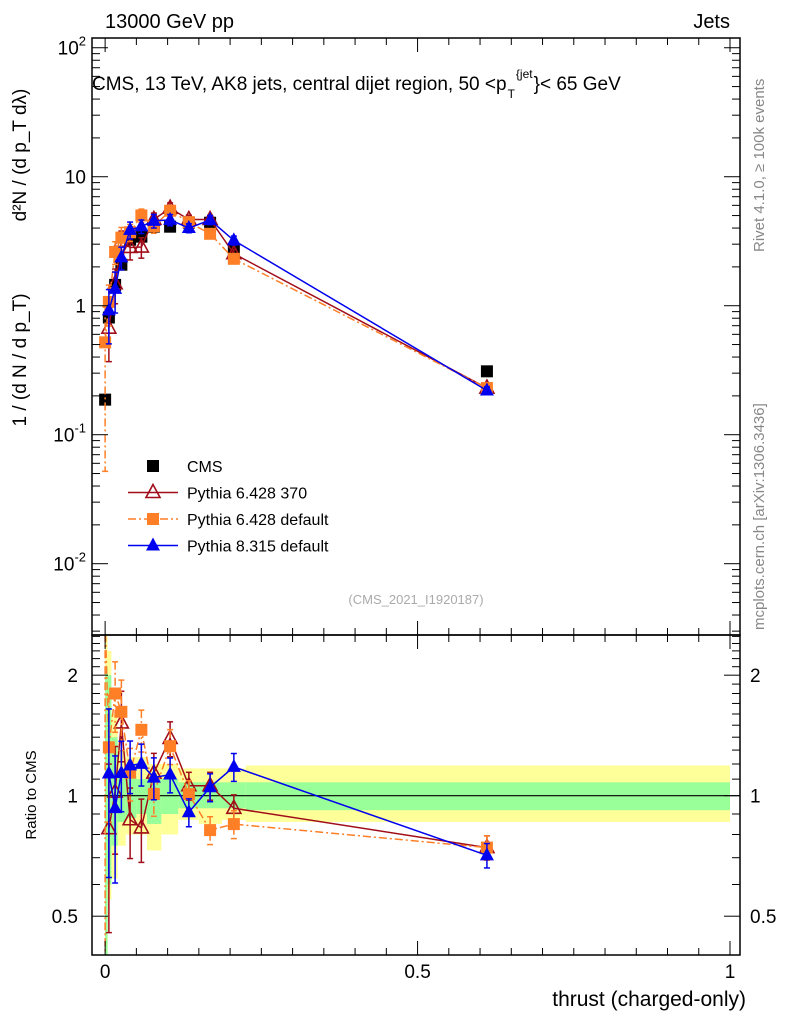  Describe the element at coordinates (31, 794) in the screenshot. I see `ratio-y-axis-label: Ratio to CMS` at that location.